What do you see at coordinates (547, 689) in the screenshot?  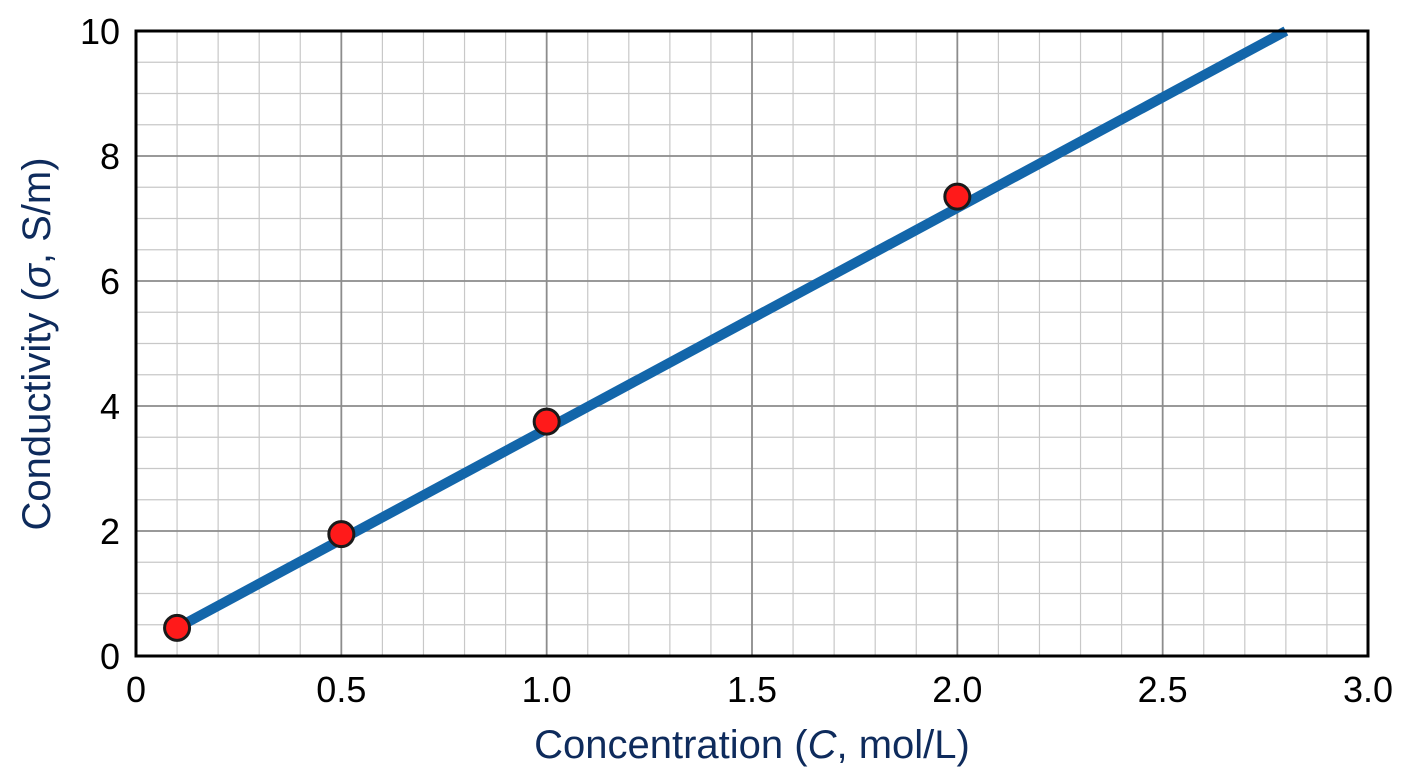 I see `x-tick-label: 1.0` at bounding box center [547, 689].